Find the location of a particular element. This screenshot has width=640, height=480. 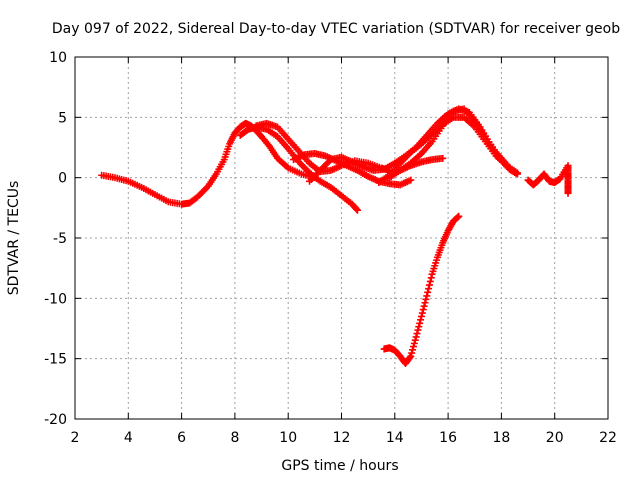

x-axis-label: GPS time / hours is located at coordinates (339, 466).